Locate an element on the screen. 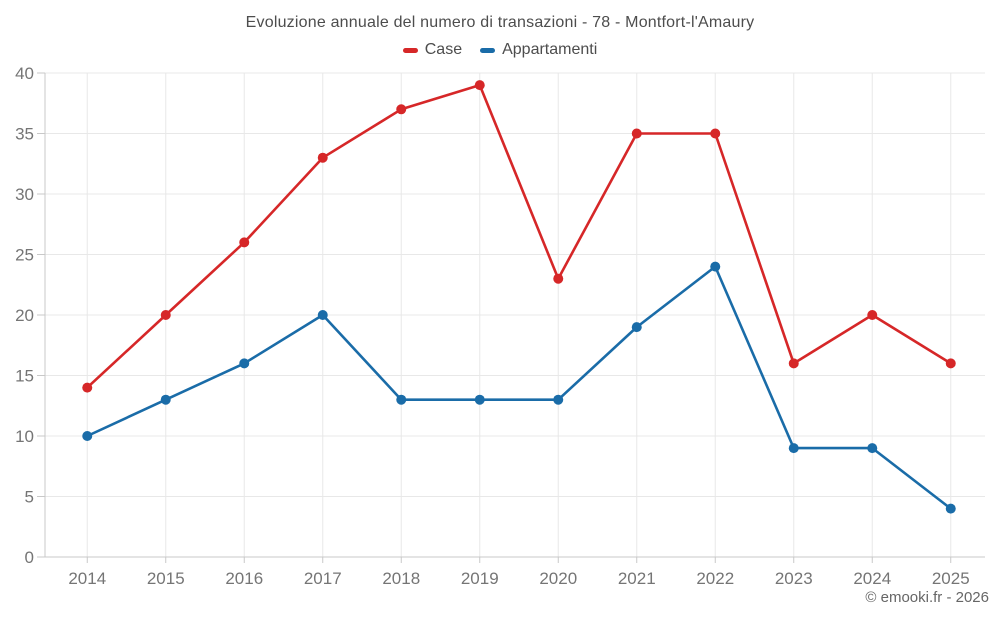 This screenshot has width=1000, height=625. x-tick-label: 2019 is located at coordinates (480, 578).